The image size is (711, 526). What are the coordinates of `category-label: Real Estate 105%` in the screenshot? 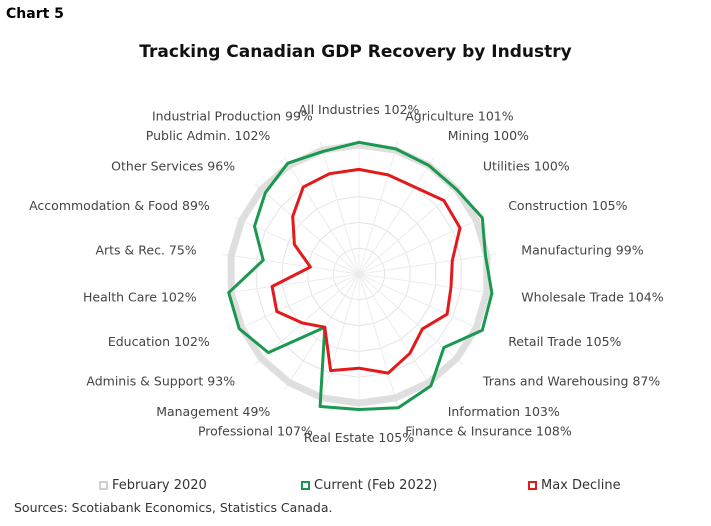 It's located at (359, 437).